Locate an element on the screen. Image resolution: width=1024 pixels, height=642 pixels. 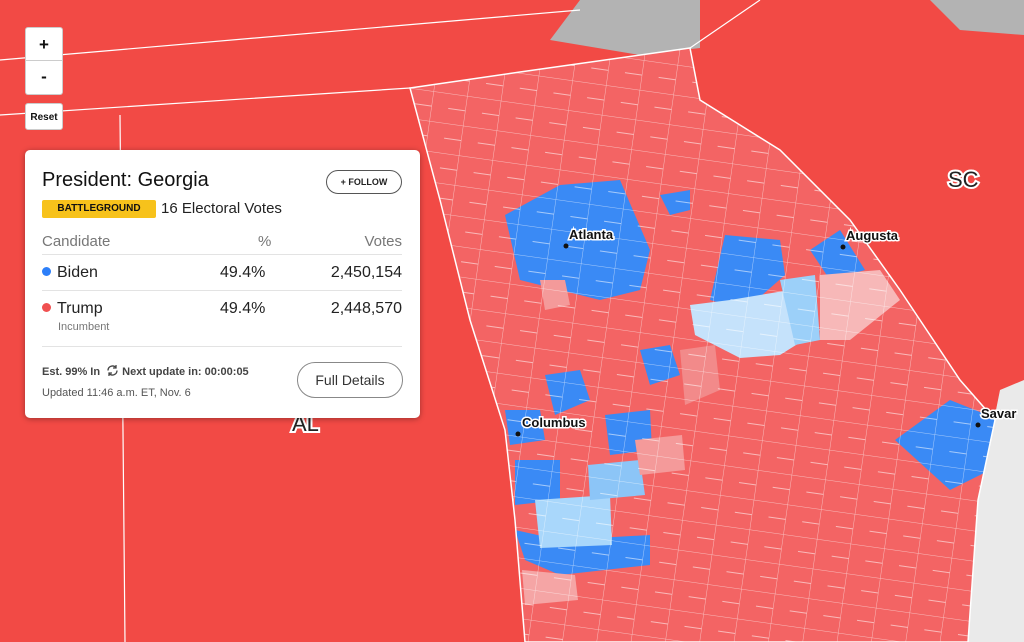
next-update: Next update in: 00:00:05 is located at coordinates (185, 372).